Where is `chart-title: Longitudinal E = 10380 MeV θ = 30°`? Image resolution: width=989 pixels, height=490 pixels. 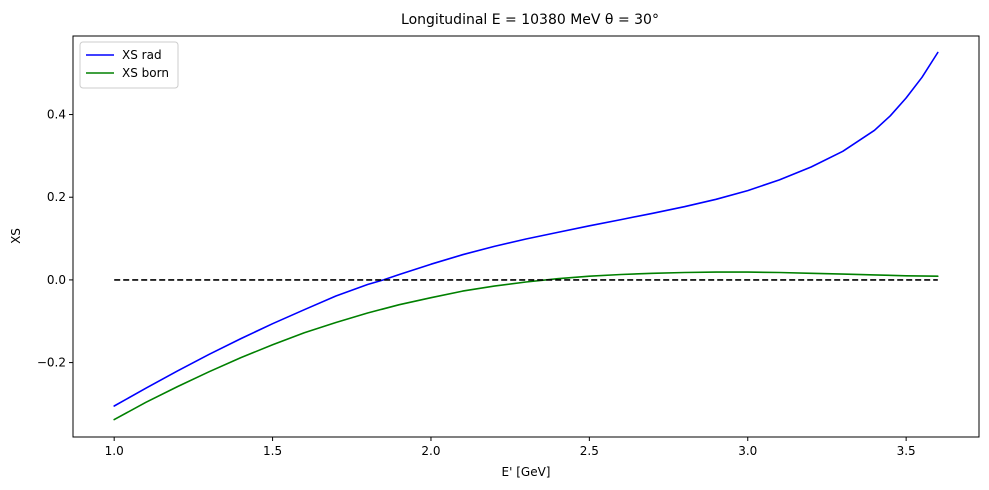 chart-title: Longitudinal E = 10380 MeV θ = 30° is located at coordinates (530, 20).